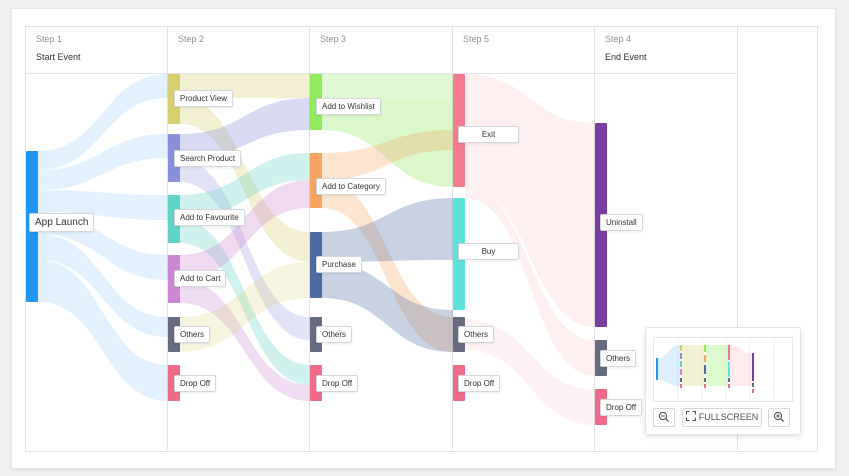 The width and height of the screenshot is (849, 476). I want to click on column-header-step-1: Step 1 Start Event, so click(96, 50).